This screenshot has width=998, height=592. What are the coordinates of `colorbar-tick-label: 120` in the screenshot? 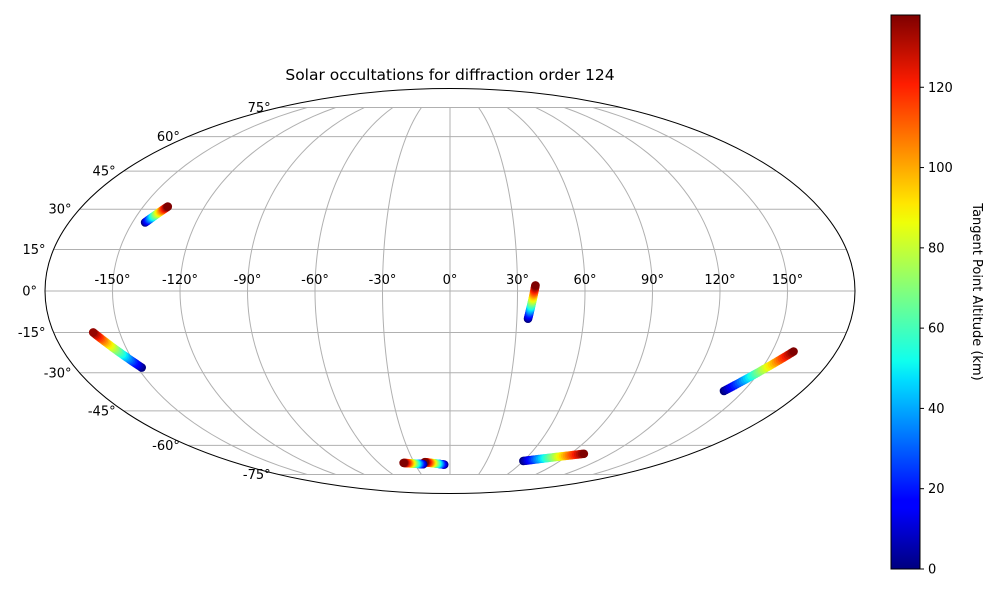 It's located at (940, 88).